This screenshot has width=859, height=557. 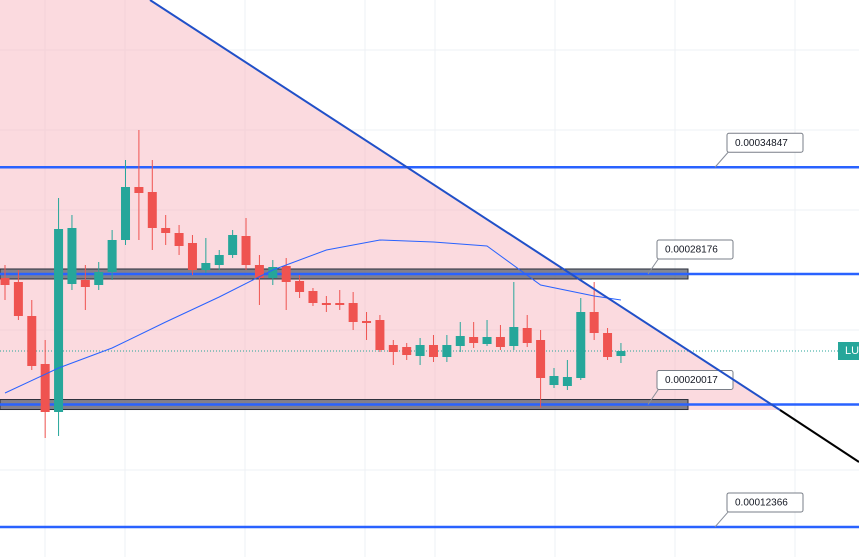 What do you see at coordinates (819, 436) in the screenshot?
I see `trend-line-extension` at bounding box center [819, 436].